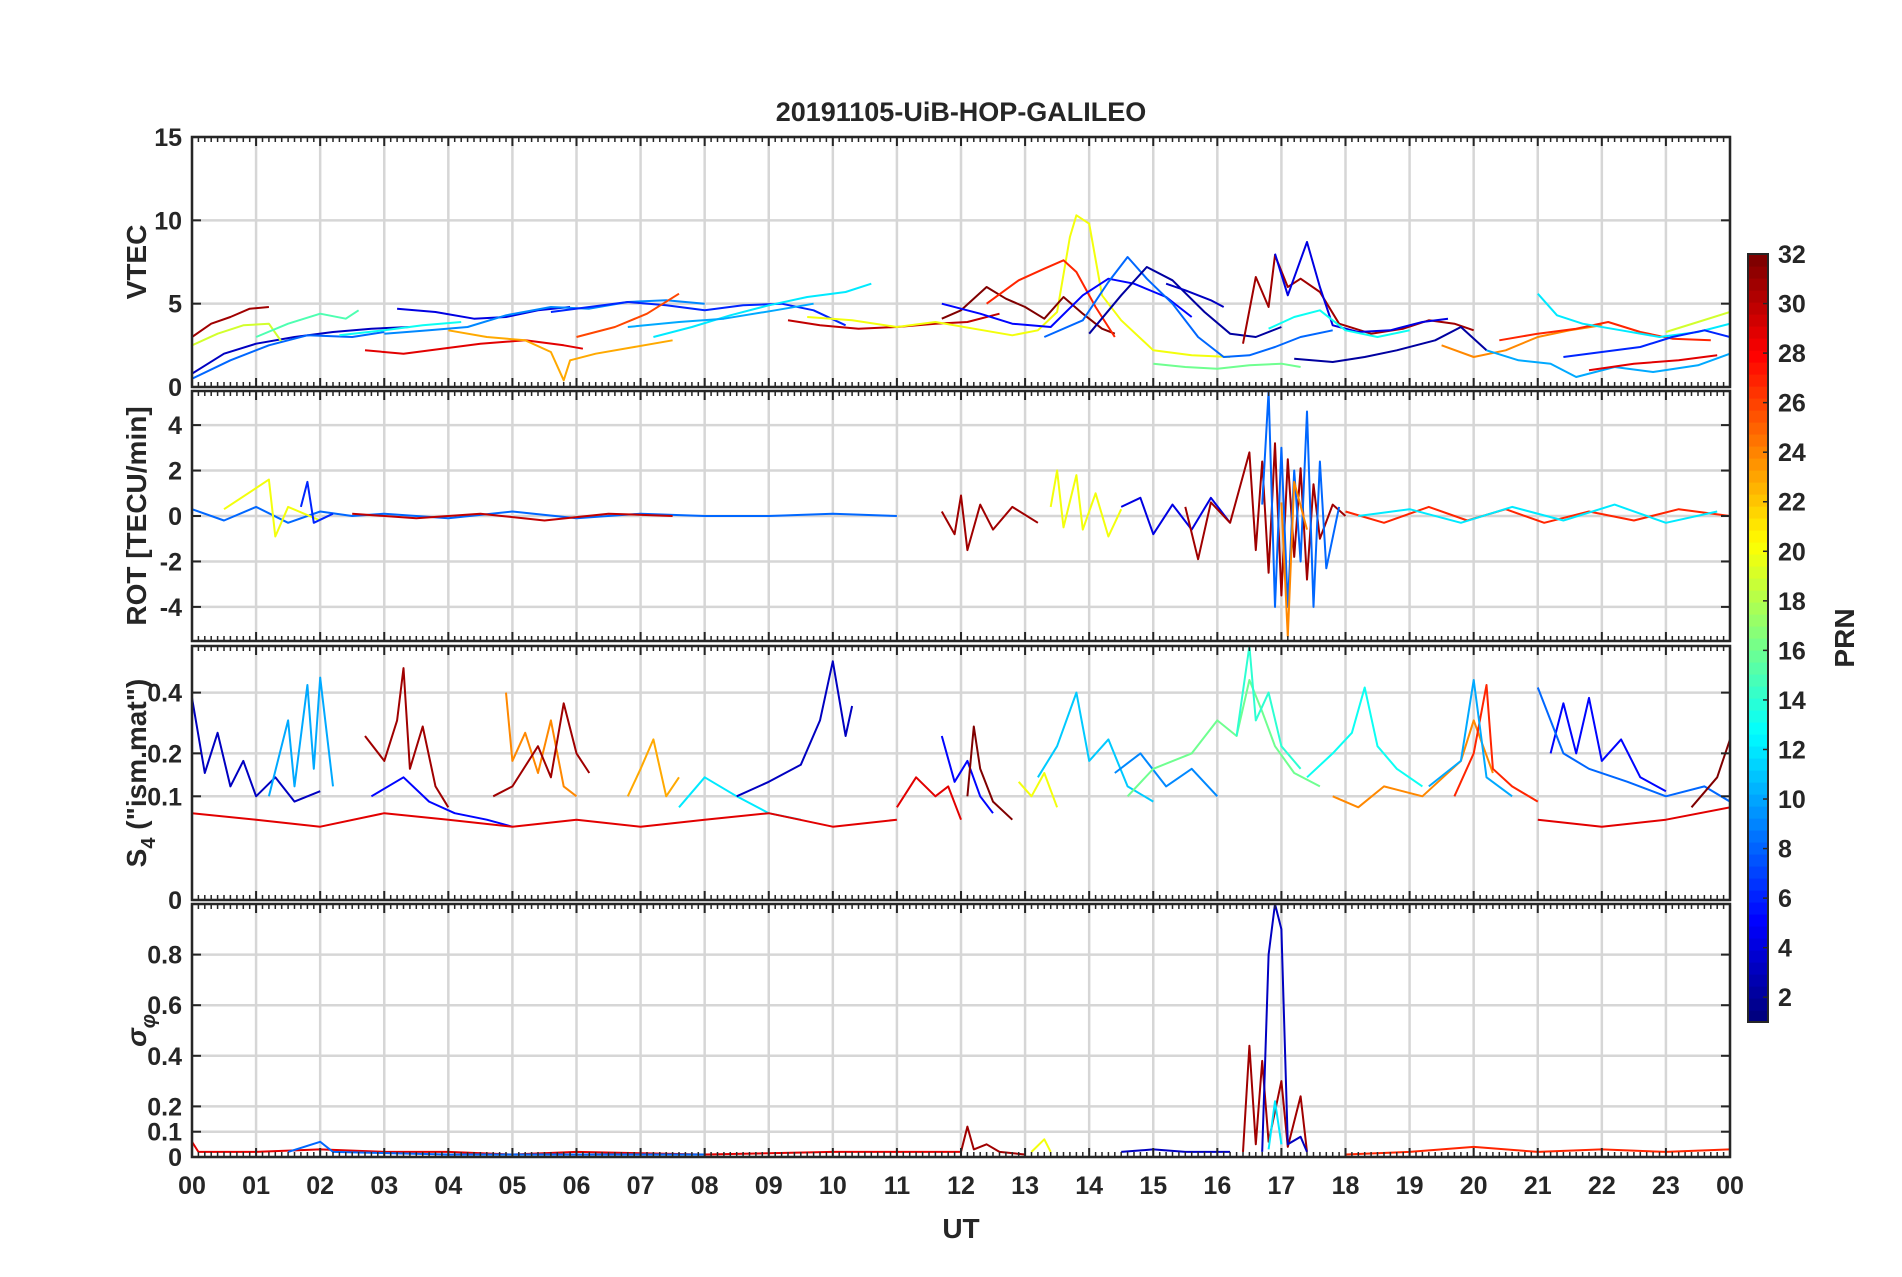 This screenshot has width=1902, height=1277. What do you see at coordinates (1602, 1186) in the screenshot?
I see `x-tick-label: 22` at bounding box center [1602, 1186].